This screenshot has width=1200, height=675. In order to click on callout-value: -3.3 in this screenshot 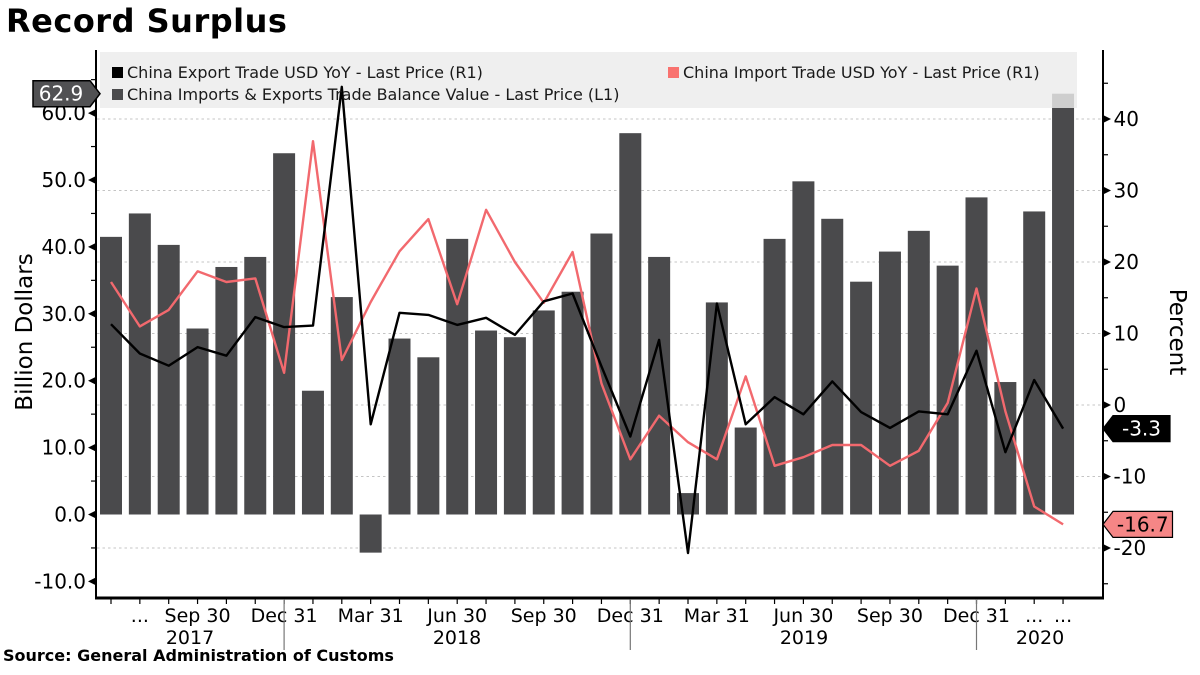, I will do `click(1141, 429)`.